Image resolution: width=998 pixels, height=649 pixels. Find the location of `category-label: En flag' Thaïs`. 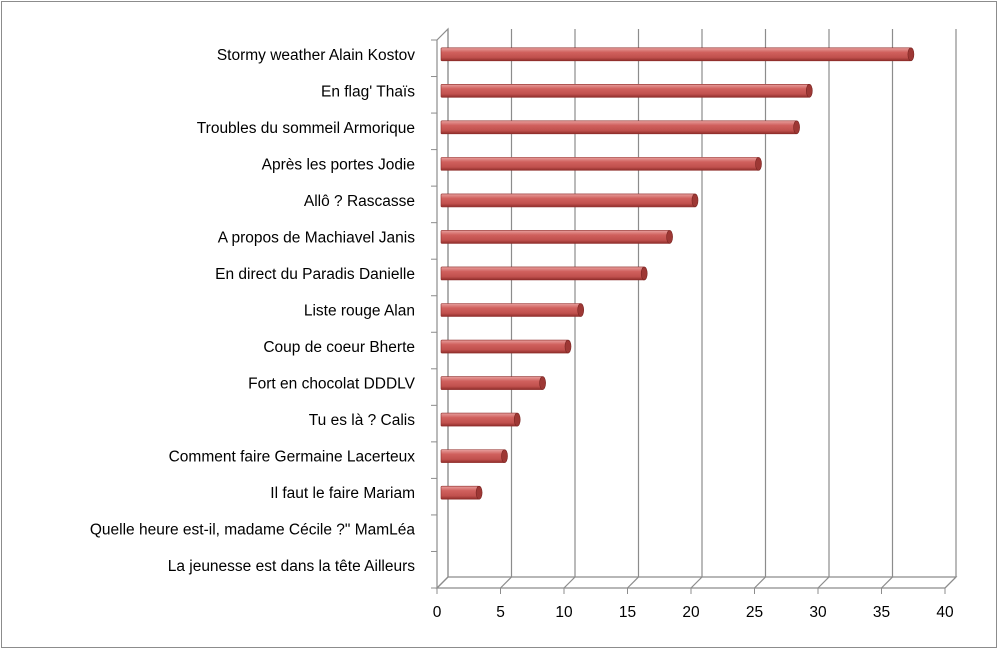

category-label: En flag' Thaïs is located at coordinates (368, 91).